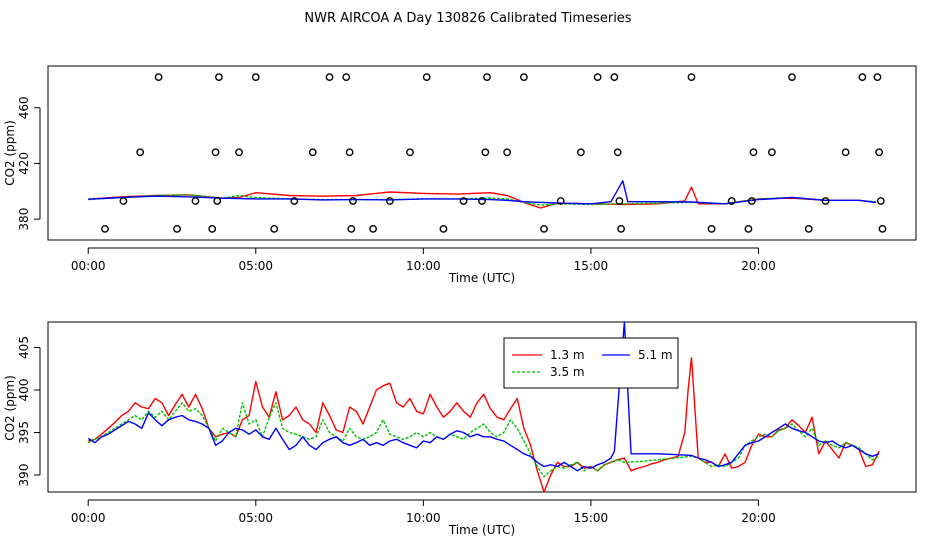 The image size is (936, 540). Describe the element at coordinates (24, 432) in the screenshot. I see `y-tick-label: 395` at that location.